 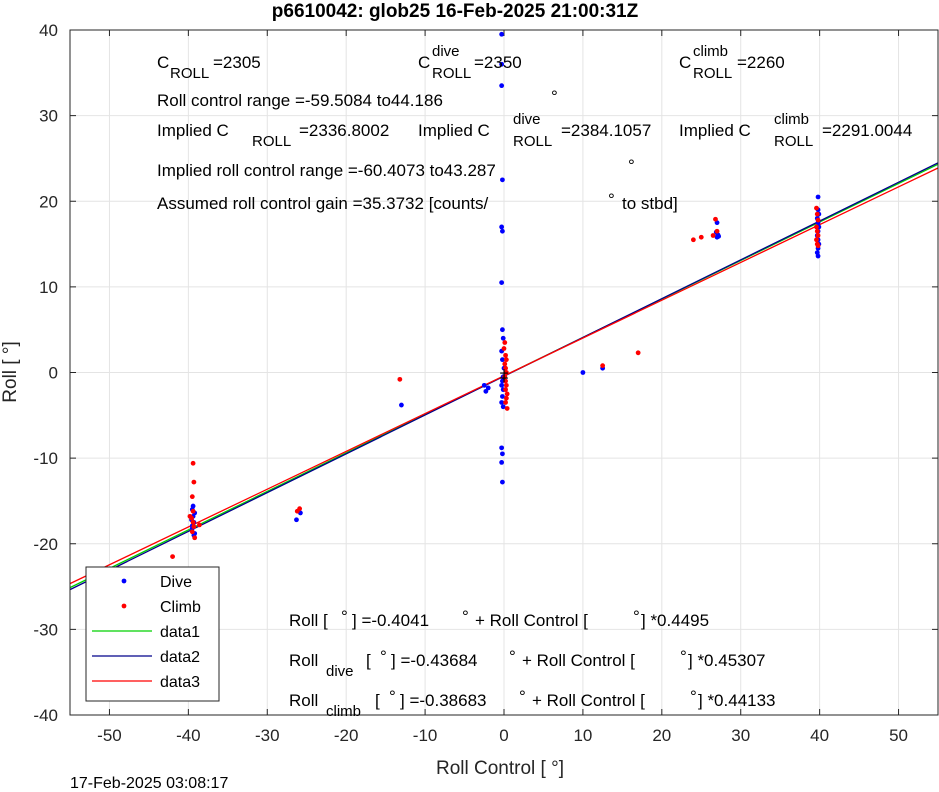 What do you see at coordinates (124, 606) in the screenshot?
I see `legend-swatch-climb` at bounding box center [124, 606].